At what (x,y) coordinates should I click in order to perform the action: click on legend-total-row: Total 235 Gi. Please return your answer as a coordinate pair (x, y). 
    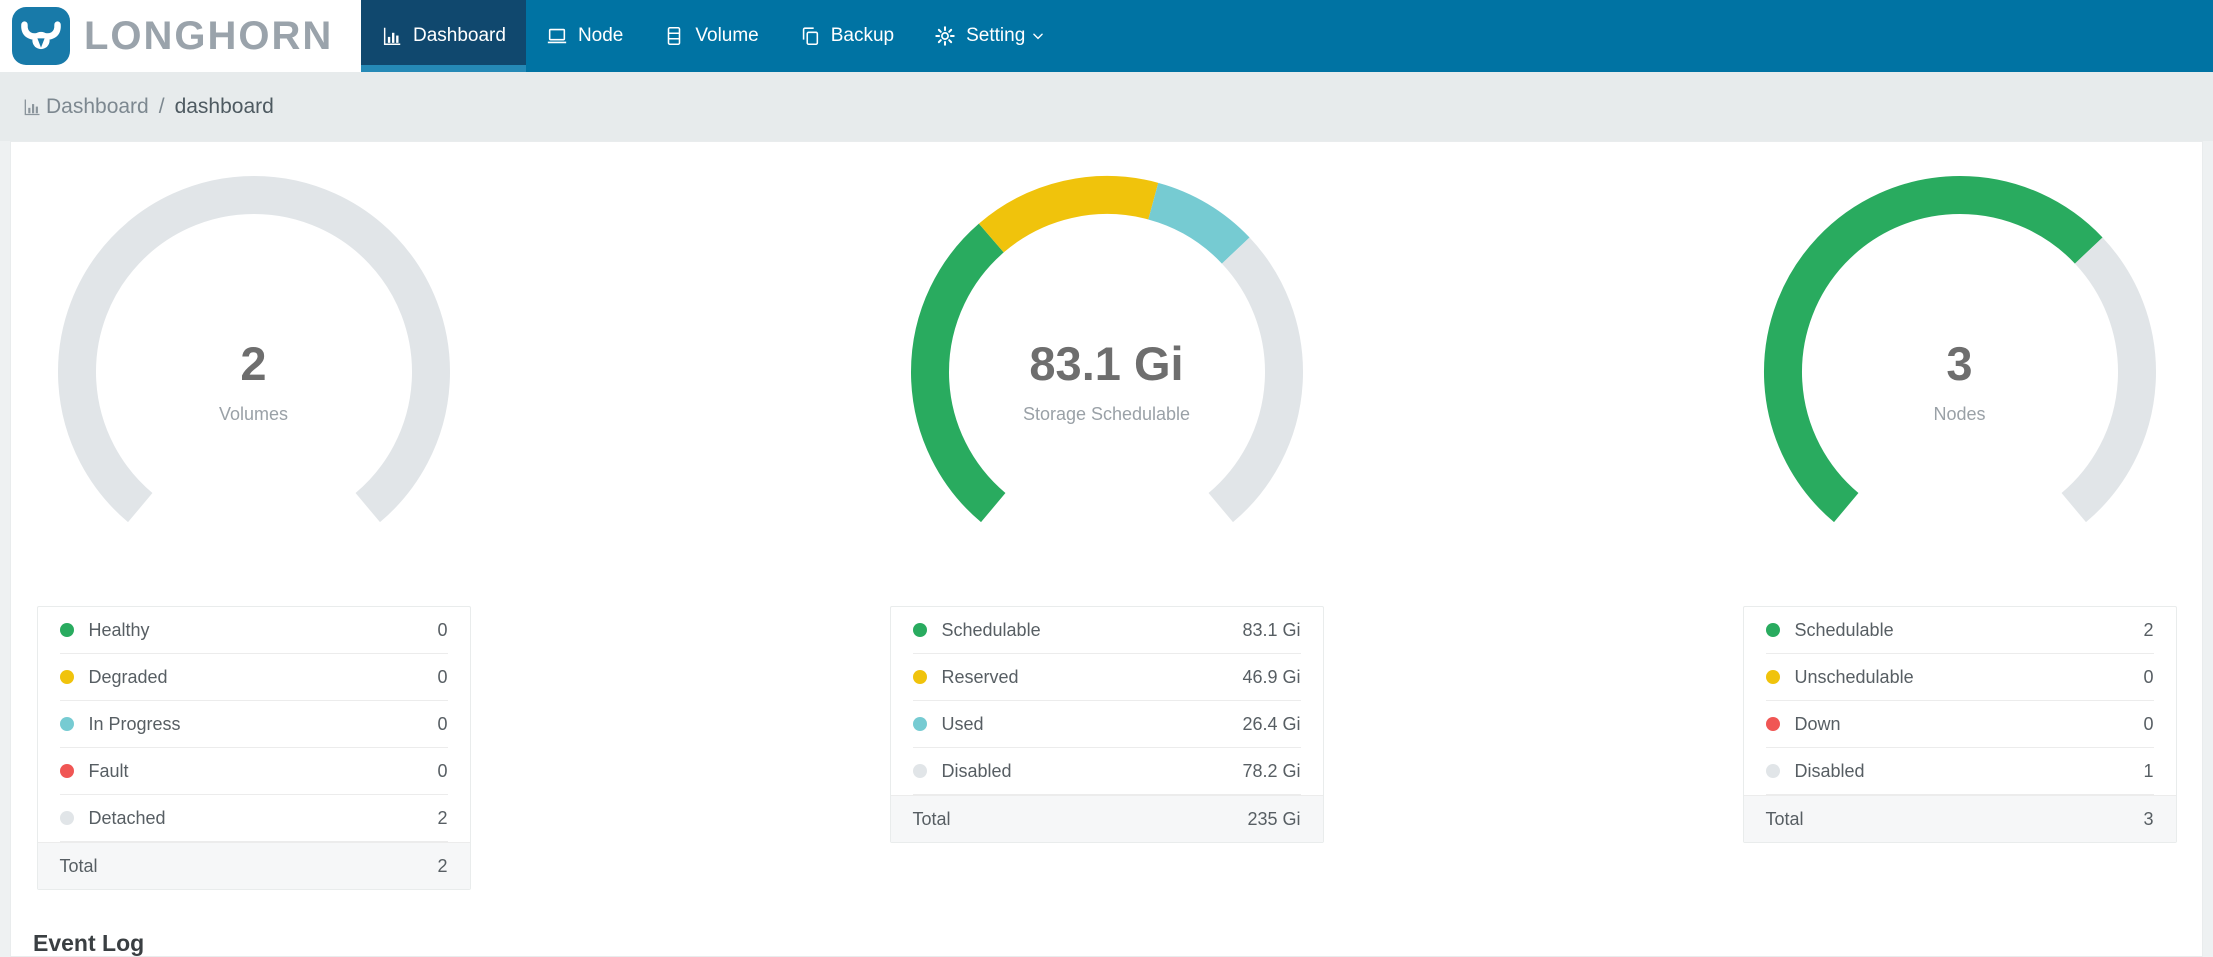
    Looking at the image, I should click on (1106, 818).